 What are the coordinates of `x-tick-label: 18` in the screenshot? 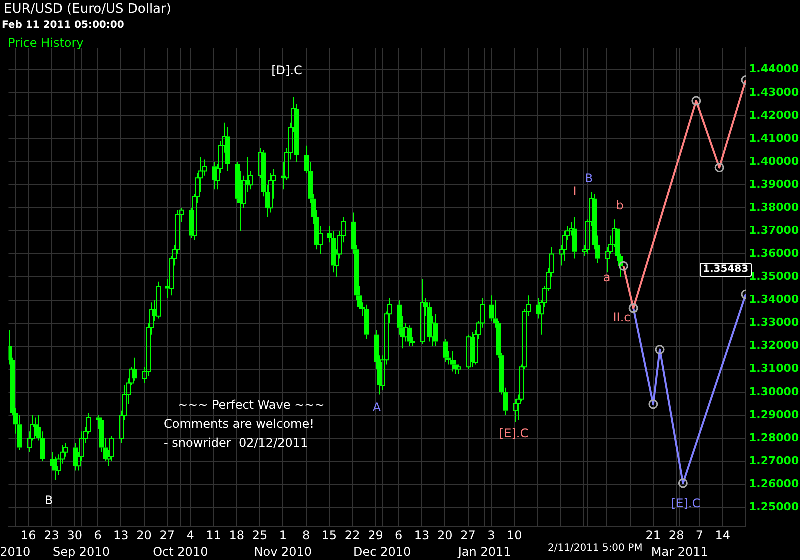 It's located at (236, 535).